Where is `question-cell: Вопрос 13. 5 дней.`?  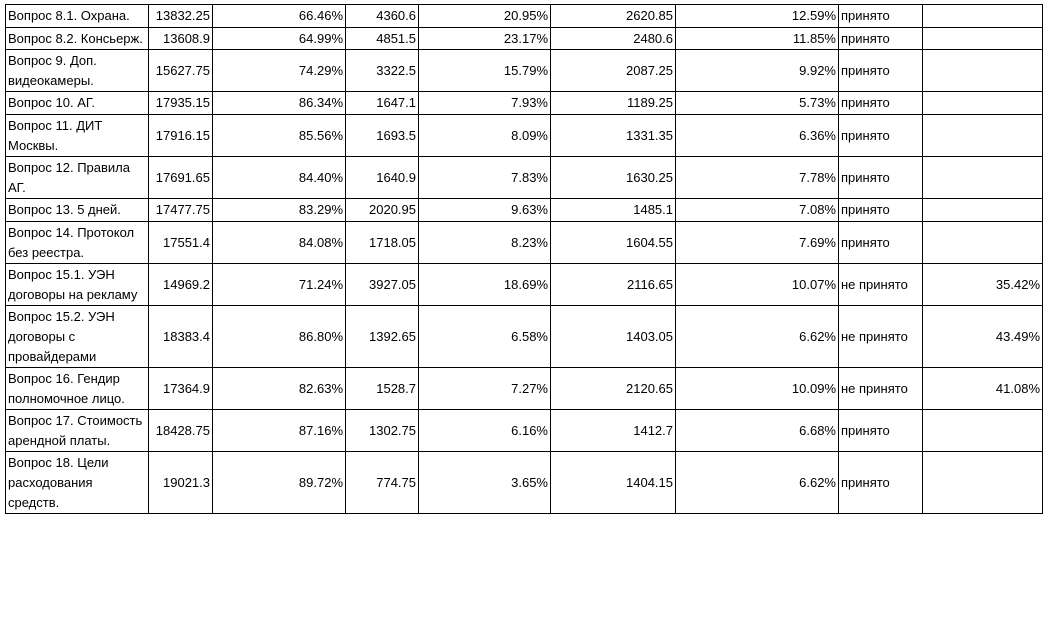 question-cell: Вопрос 13. 5 дней. is located at coordinates (77, 210).